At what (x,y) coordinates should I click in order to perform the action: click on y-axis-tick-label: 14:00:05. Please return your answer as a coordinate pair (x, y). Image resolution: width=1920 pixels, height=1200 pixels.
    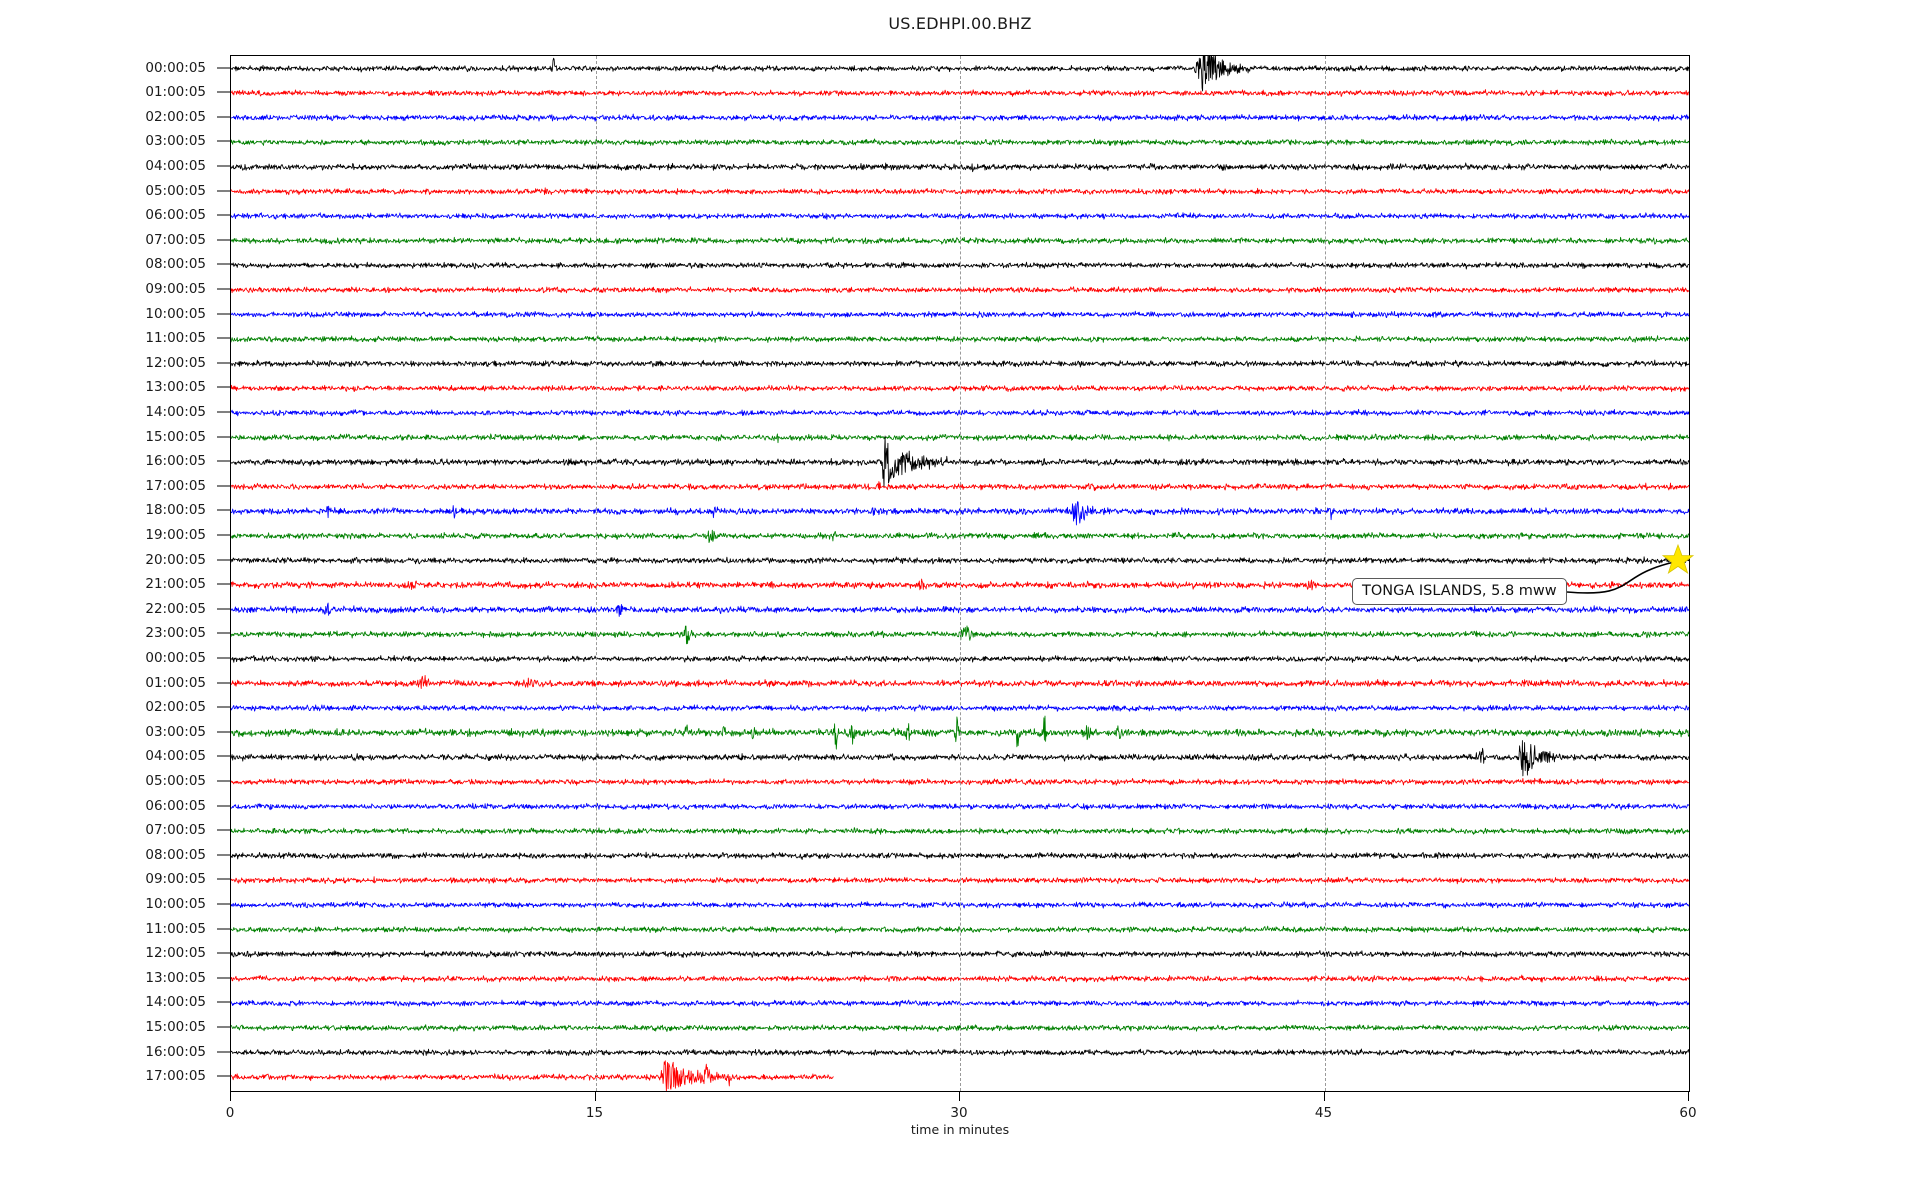
    Looking at the image, I should click on (175, 411).